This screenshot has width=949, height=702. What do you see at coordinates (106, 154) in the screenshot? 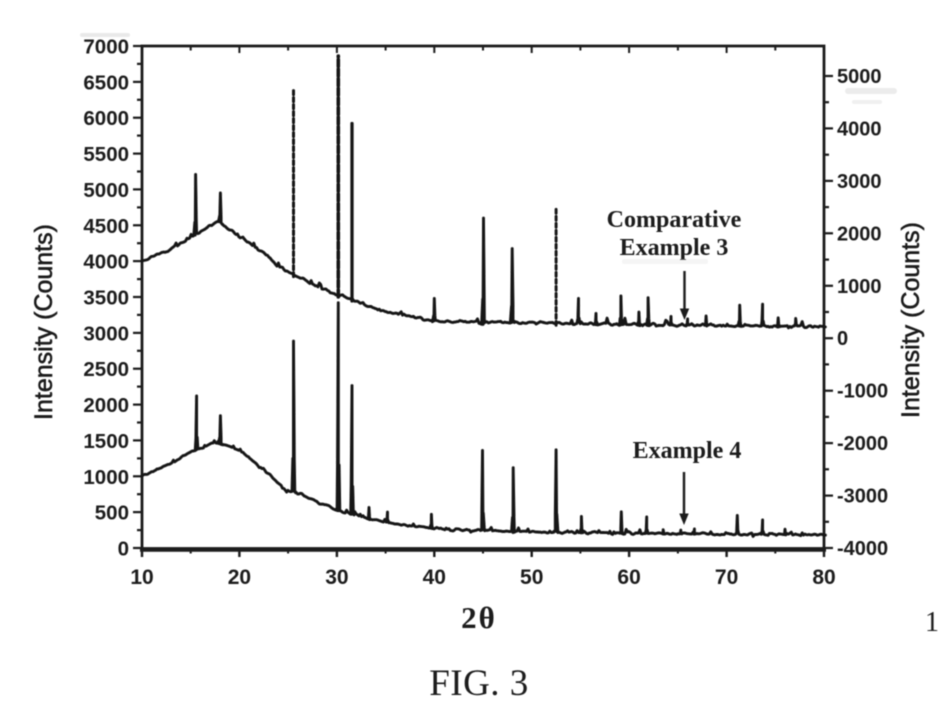
I see `svg-text: 5500` at bounding box center [106, 154].